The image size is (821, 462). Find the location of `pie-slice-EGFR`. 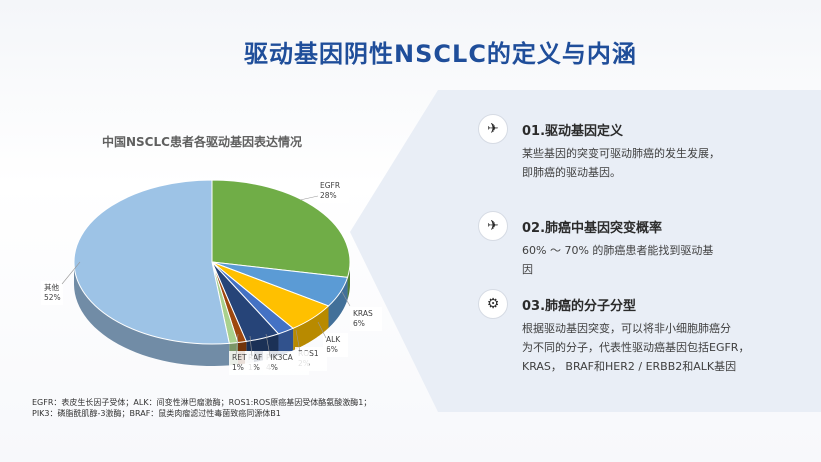

pie-slice-EGFR is located at coordinates (281, 228).